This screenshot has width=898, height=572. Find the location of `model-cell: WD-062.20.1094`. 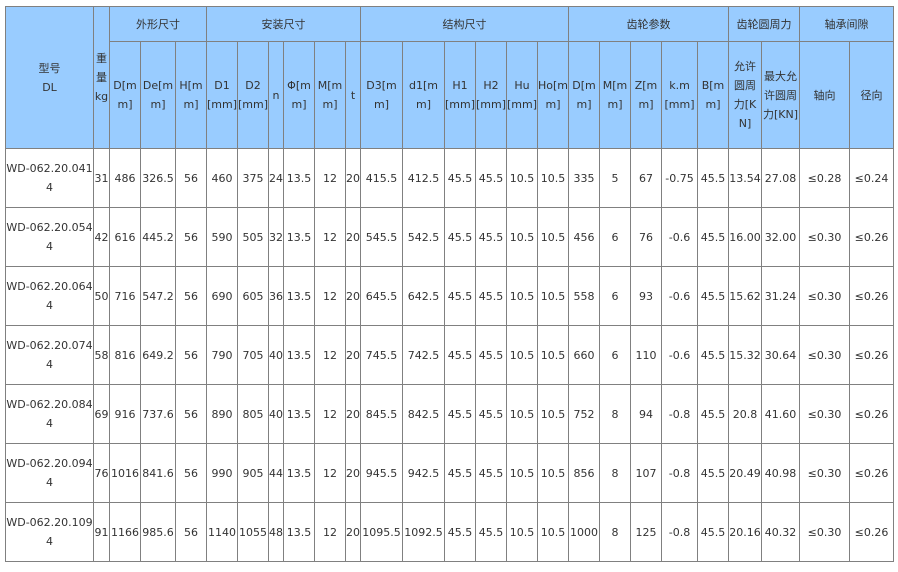

model-cell: WD-062.20.1094 is located at coordinates (49, 532).